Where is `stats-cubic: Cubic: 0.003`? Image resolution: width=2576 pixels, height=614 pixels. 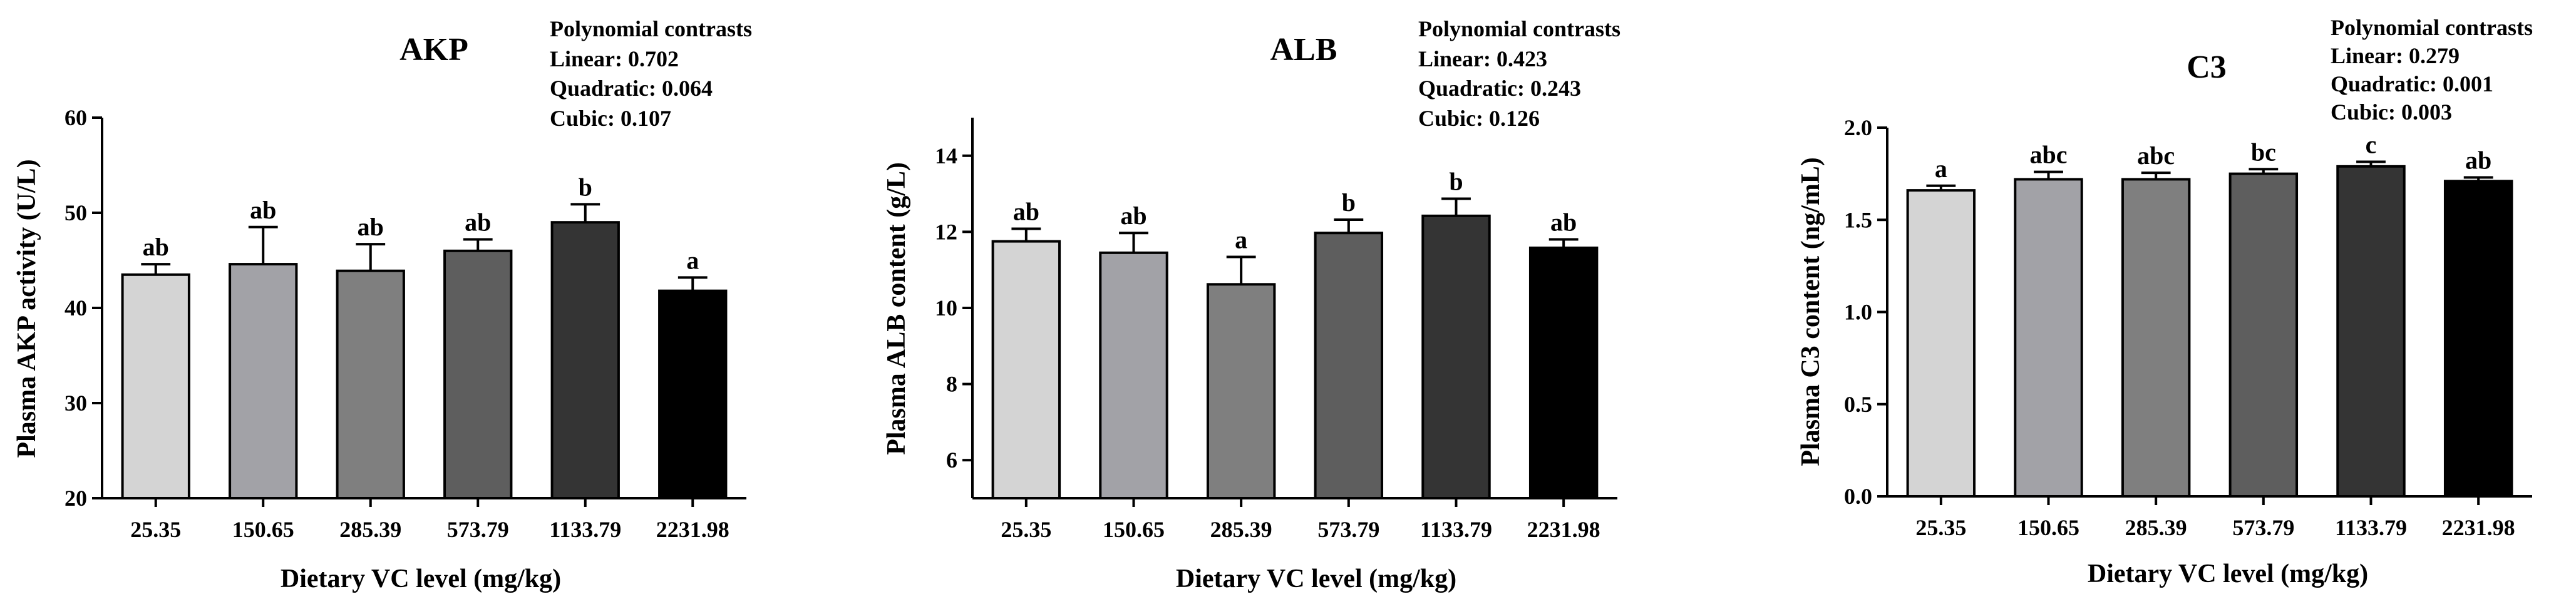 stats-cubic: Cubic: 0.003 is located at coordinates (2391, 112).